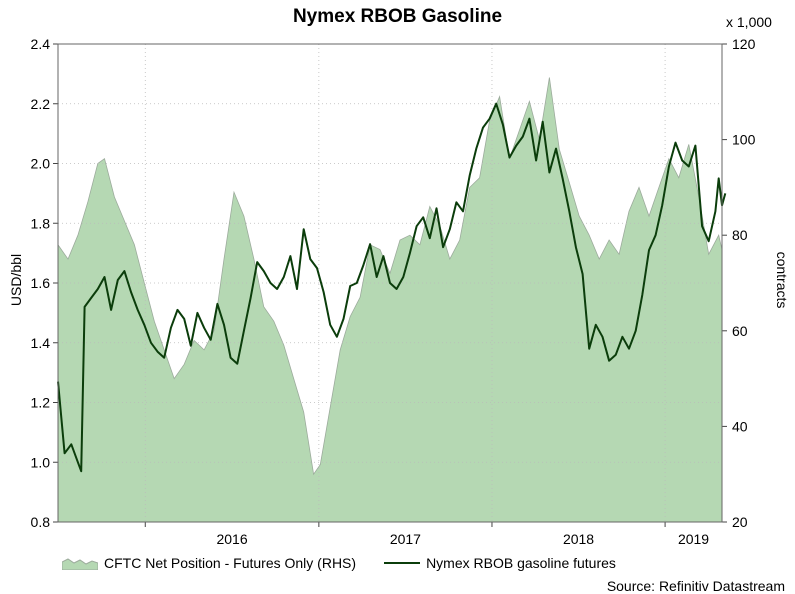  I want to click on right-tick-label: 40, so click(740, 426).